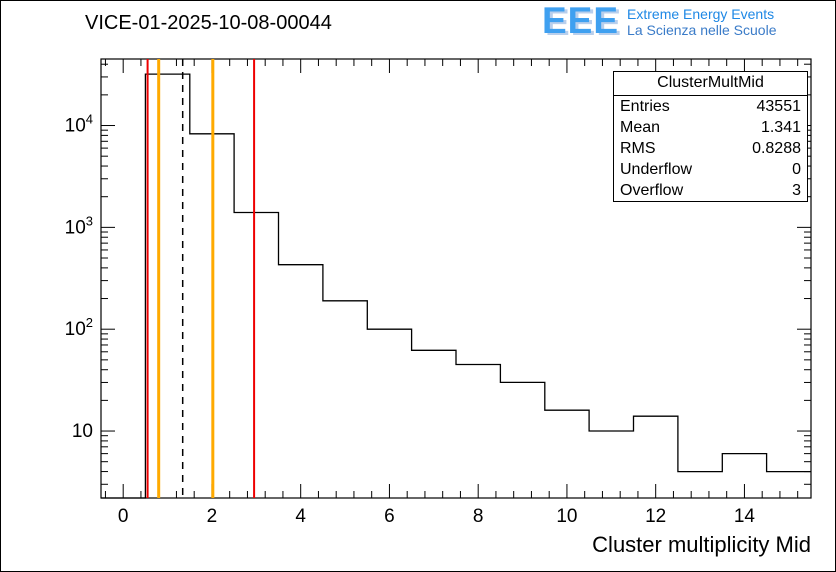  What do you see at coordinates (710, 127) in the screenshot?
I see `stats-row-mean: Mean 1.341` at bounding box center [710, 127].